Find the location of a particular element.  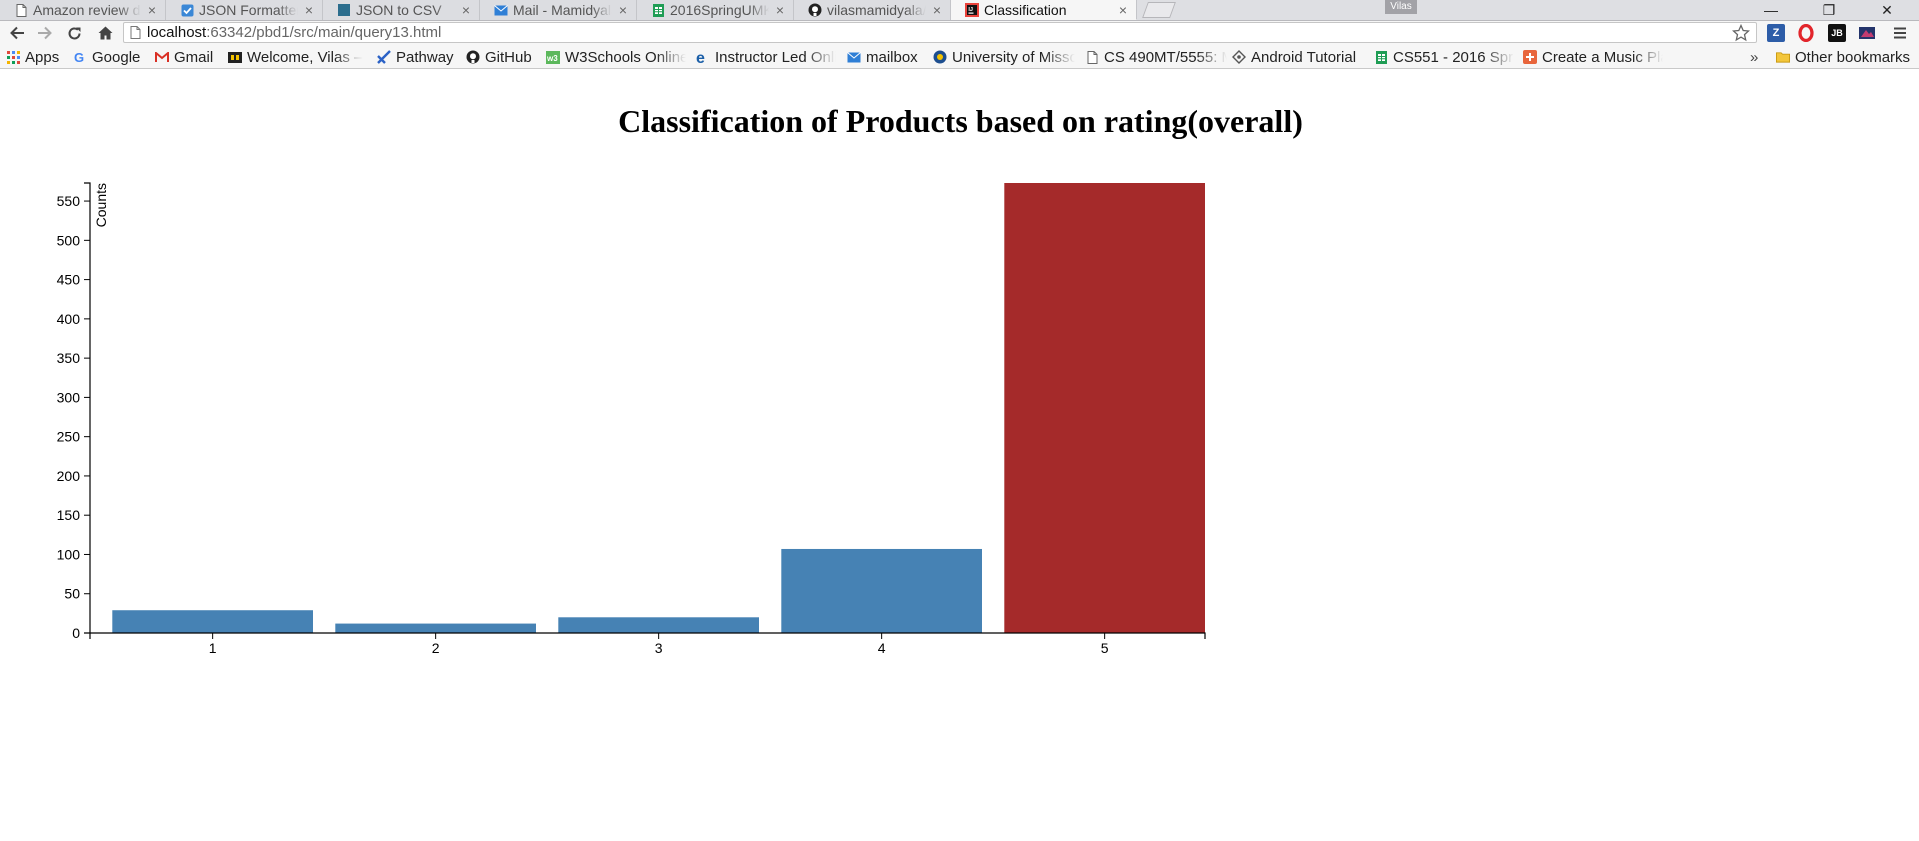

home-icon is located at coordinates (105, 33).